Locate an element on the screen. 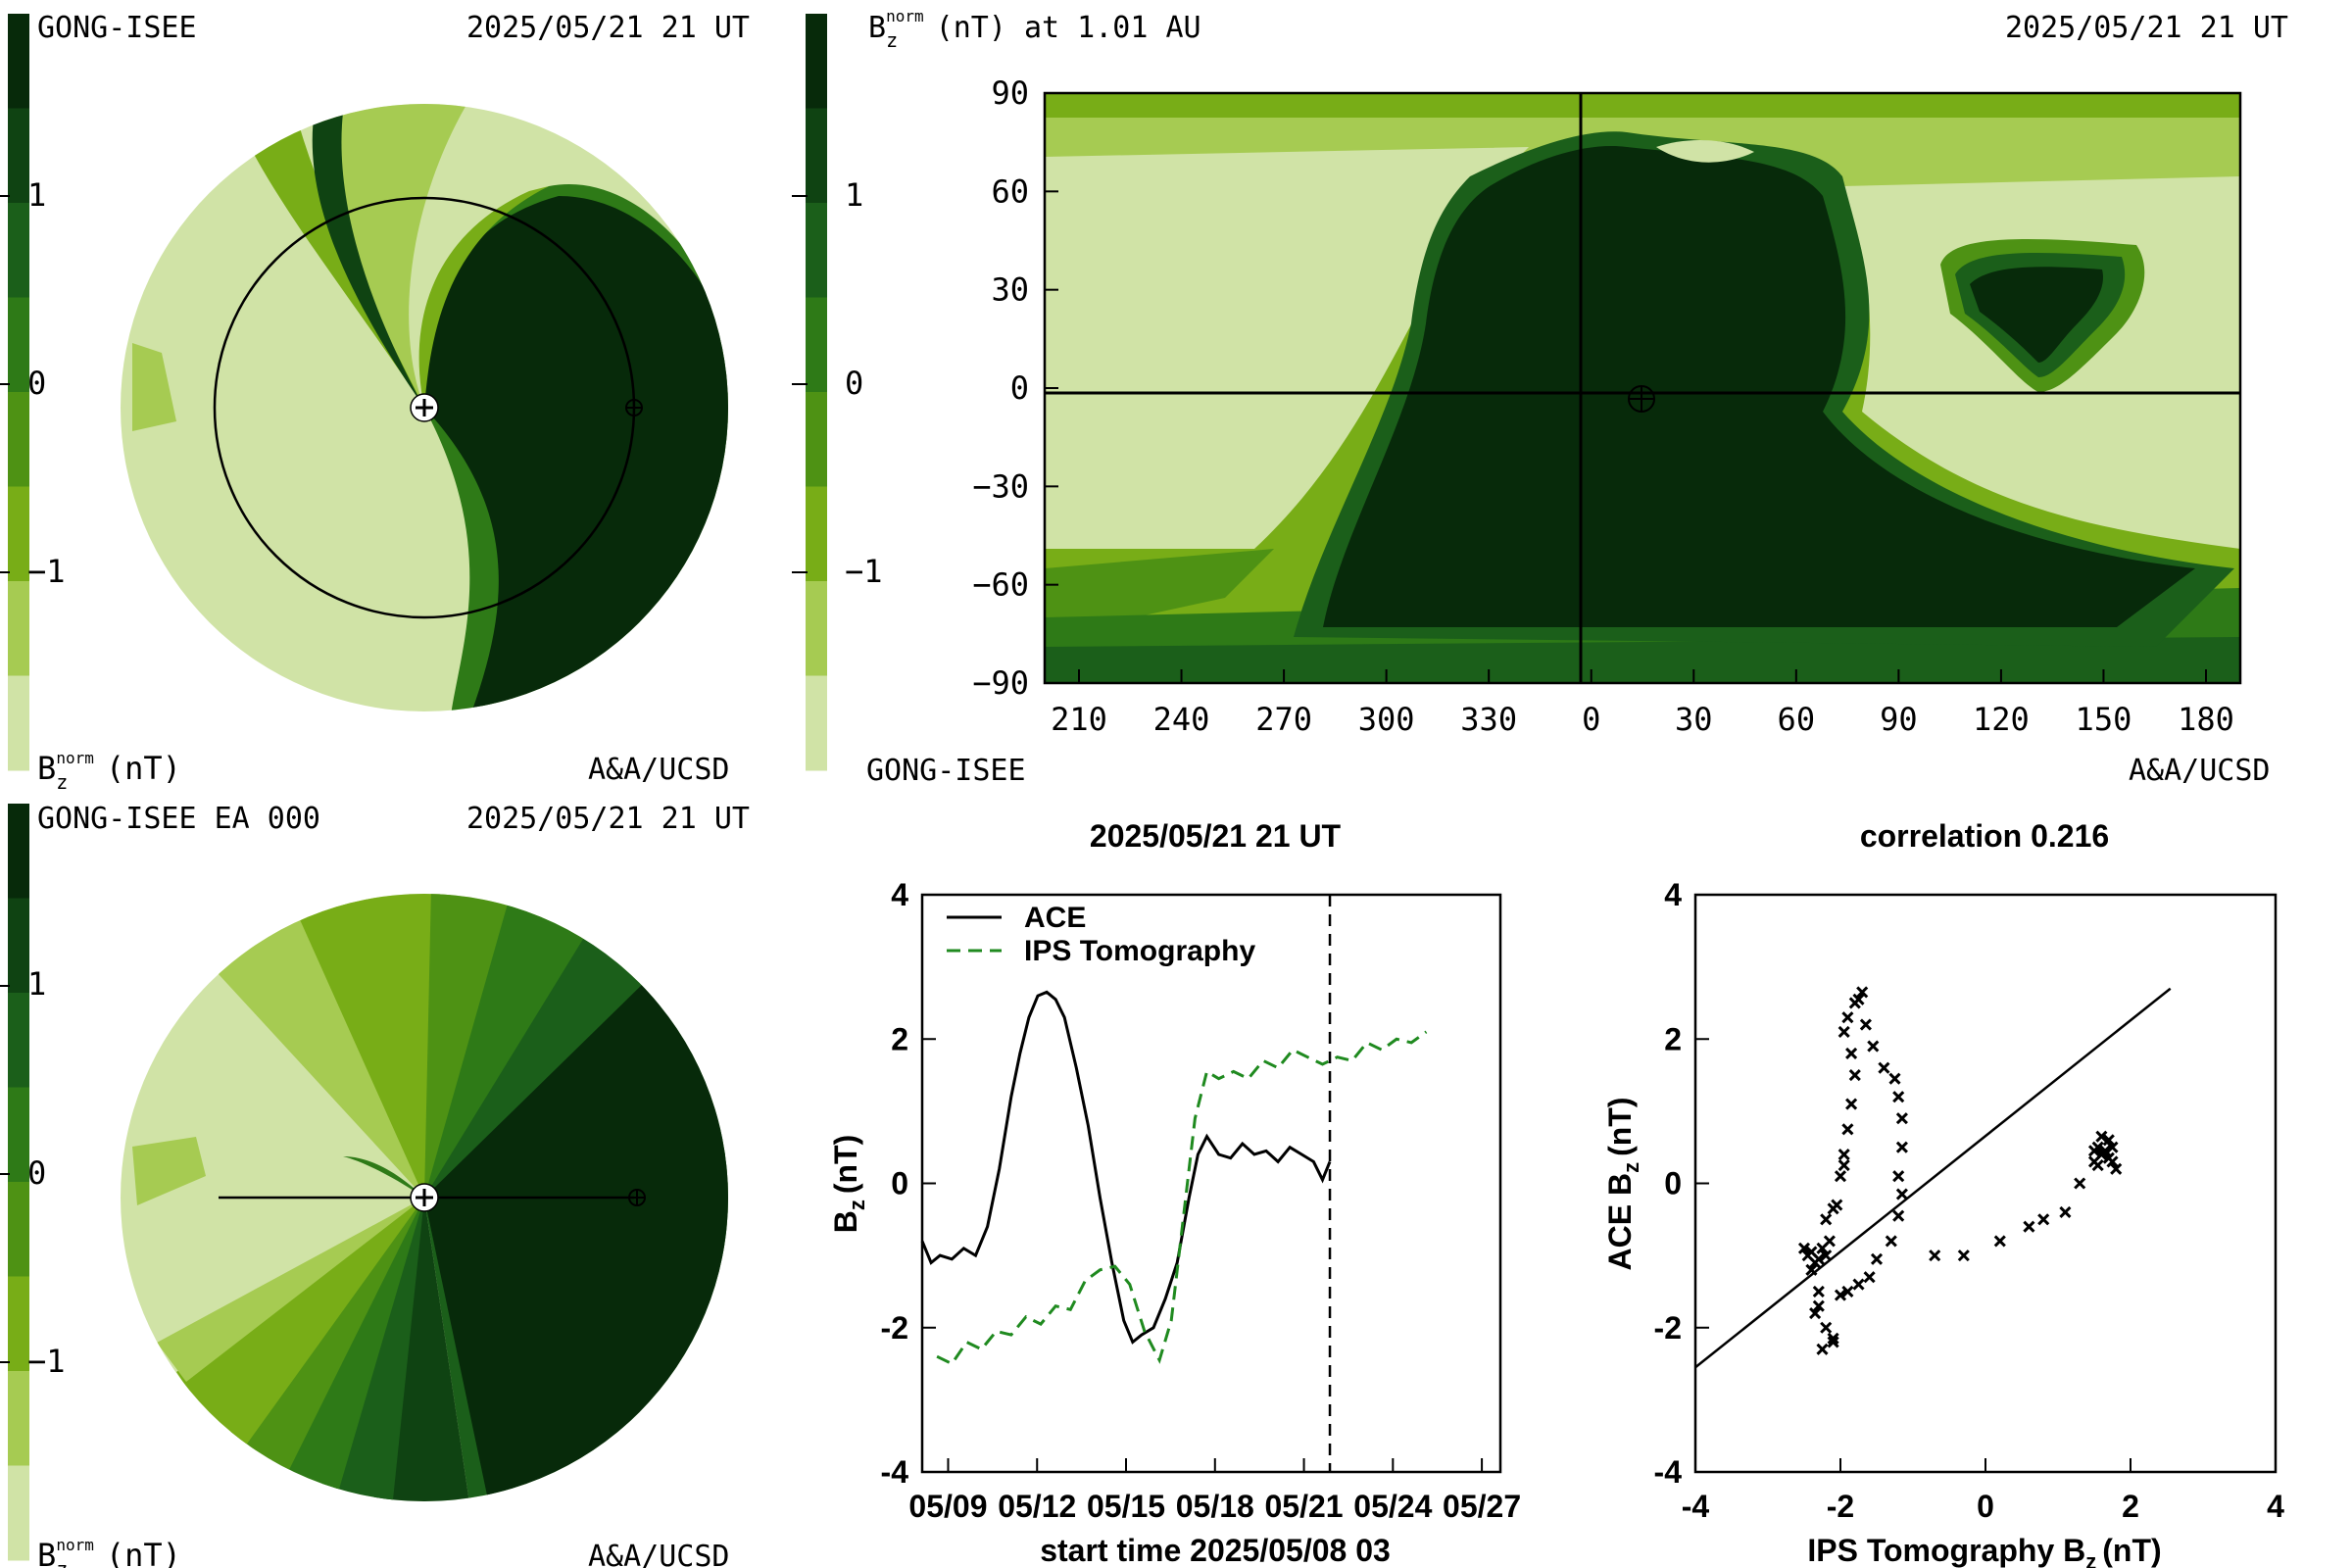 This screenshot has height=1568, width=2352. source-label: GONG-ISEE EA 000 is located at coordinates (178, 819).